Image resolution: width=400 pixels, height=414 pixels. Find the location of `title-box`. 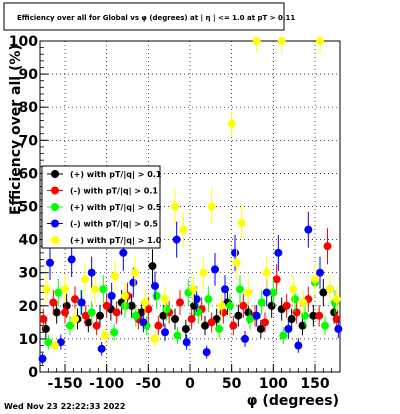

title-box is located at coordinates (144, 16).